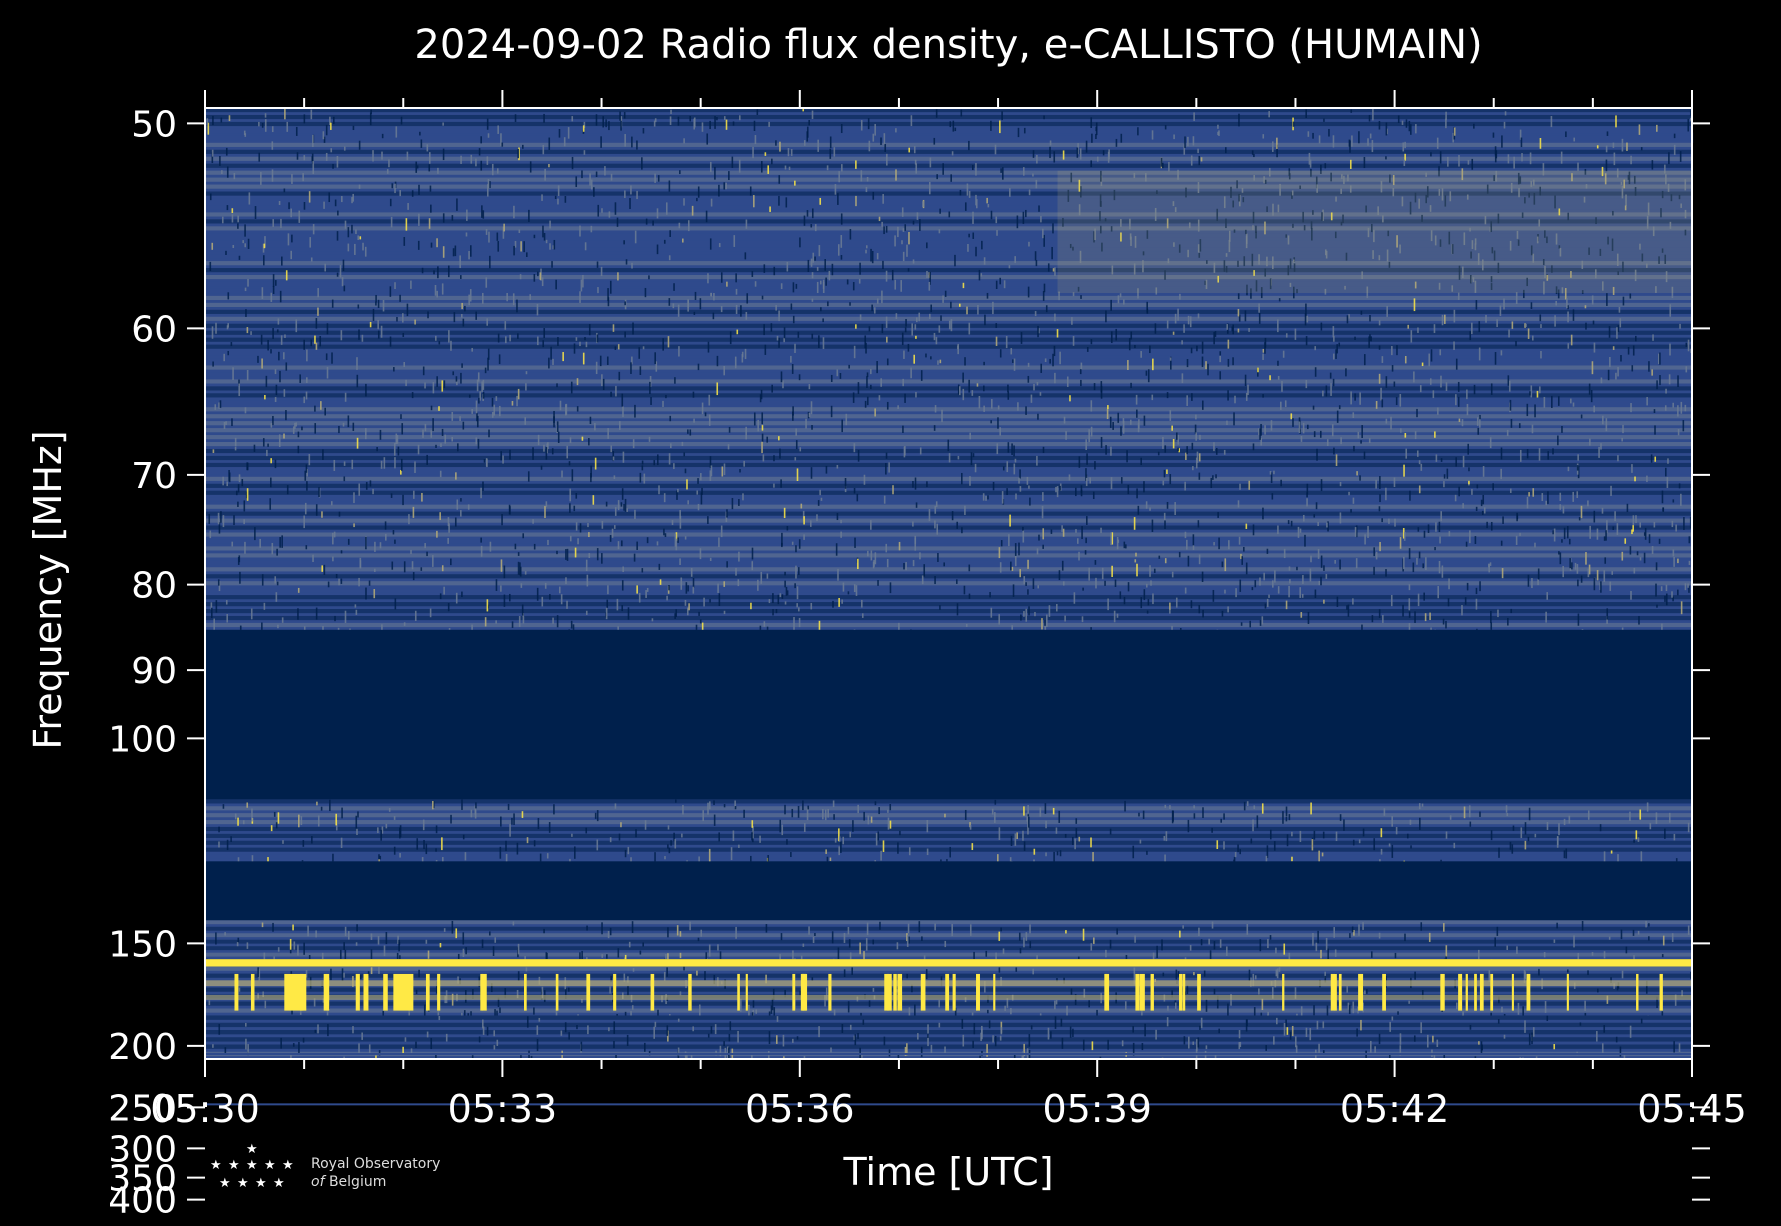 This screenshot has height=1226, width=1781. Describe the element at coordinates (357, 1182) in the screenshot. I see `logo-line-2: Belgium` at that location.